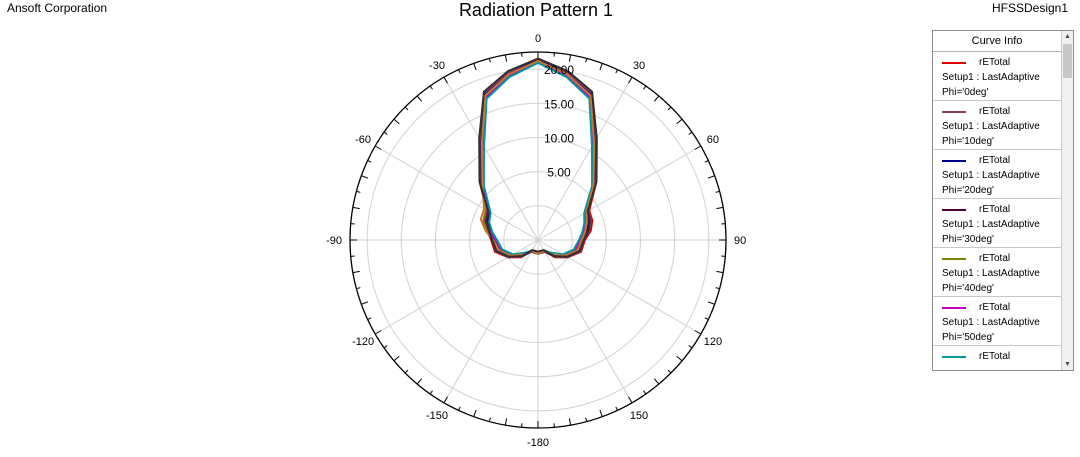 This screenshot has height=457, width=1080. What do you see at coordinates (1067, 61) in the screenshot?
I see `scroll-thumb` at bounding box center [1067, 61].